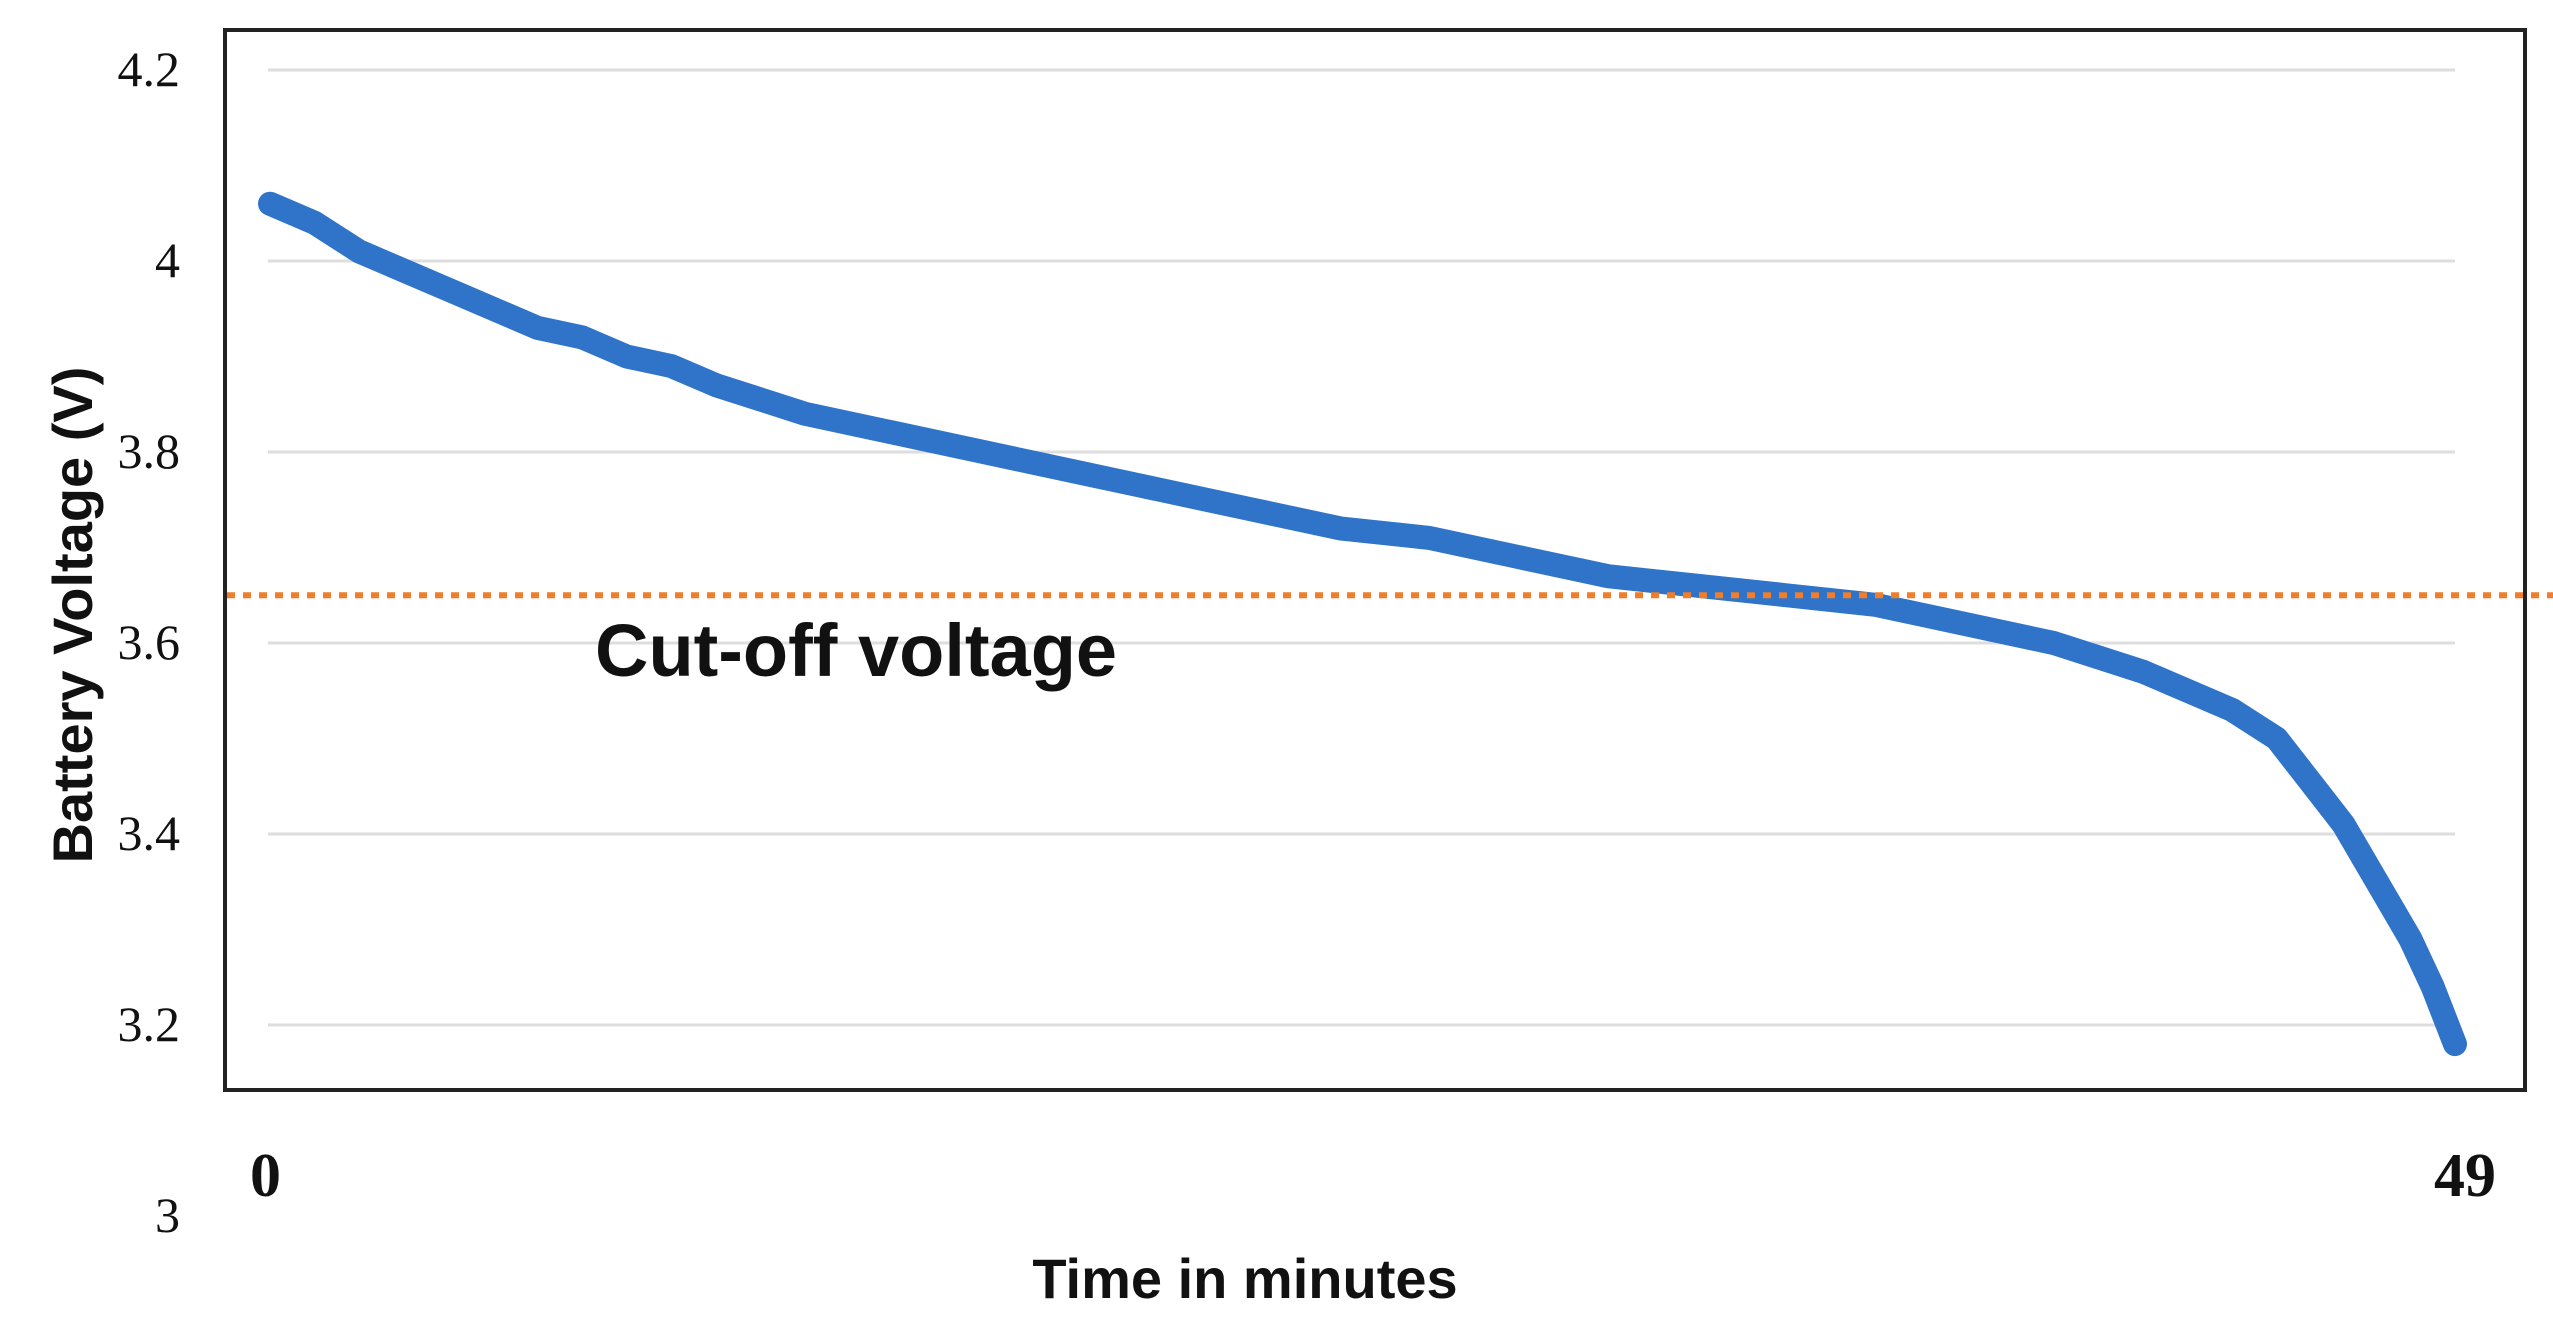 This screenshot has width=2553, height=1342. I want to click on y-tick-label: 3.8, so click(149, 451).